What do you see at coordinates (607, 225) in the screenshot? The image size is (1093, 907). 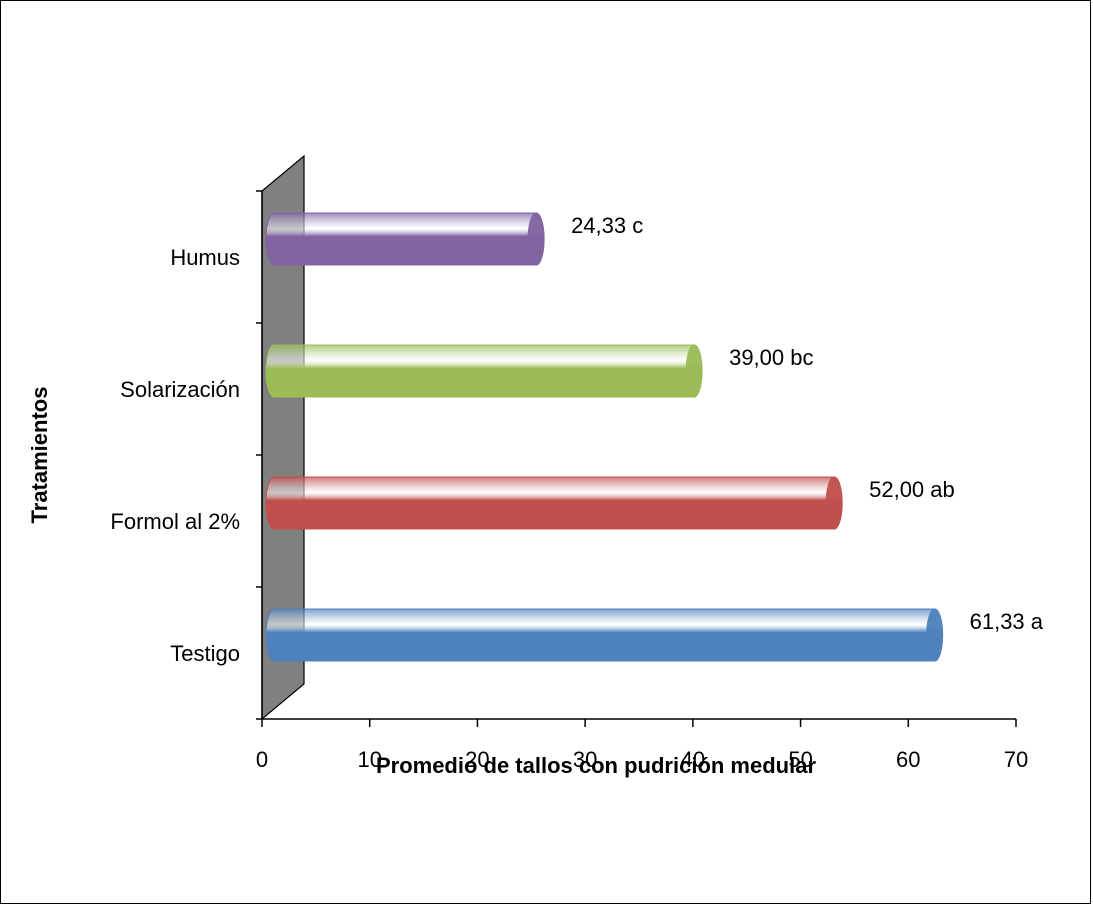 I see `data-label: 24,33 c` at bounding box center [607, 225].